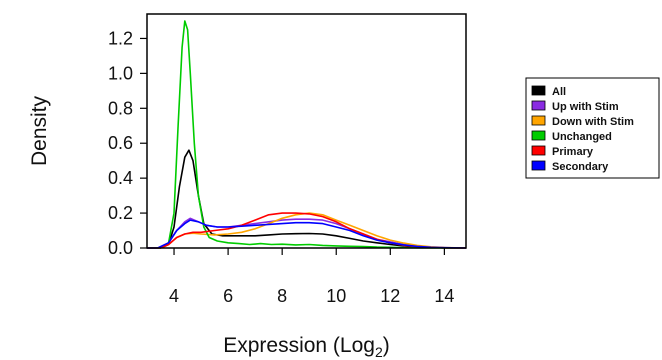 The image size is (662, 360). What do you see at coordinates (228, 296) in the screenshot?
I see `x-tick-label: 6` at bounding box center [228, 296].